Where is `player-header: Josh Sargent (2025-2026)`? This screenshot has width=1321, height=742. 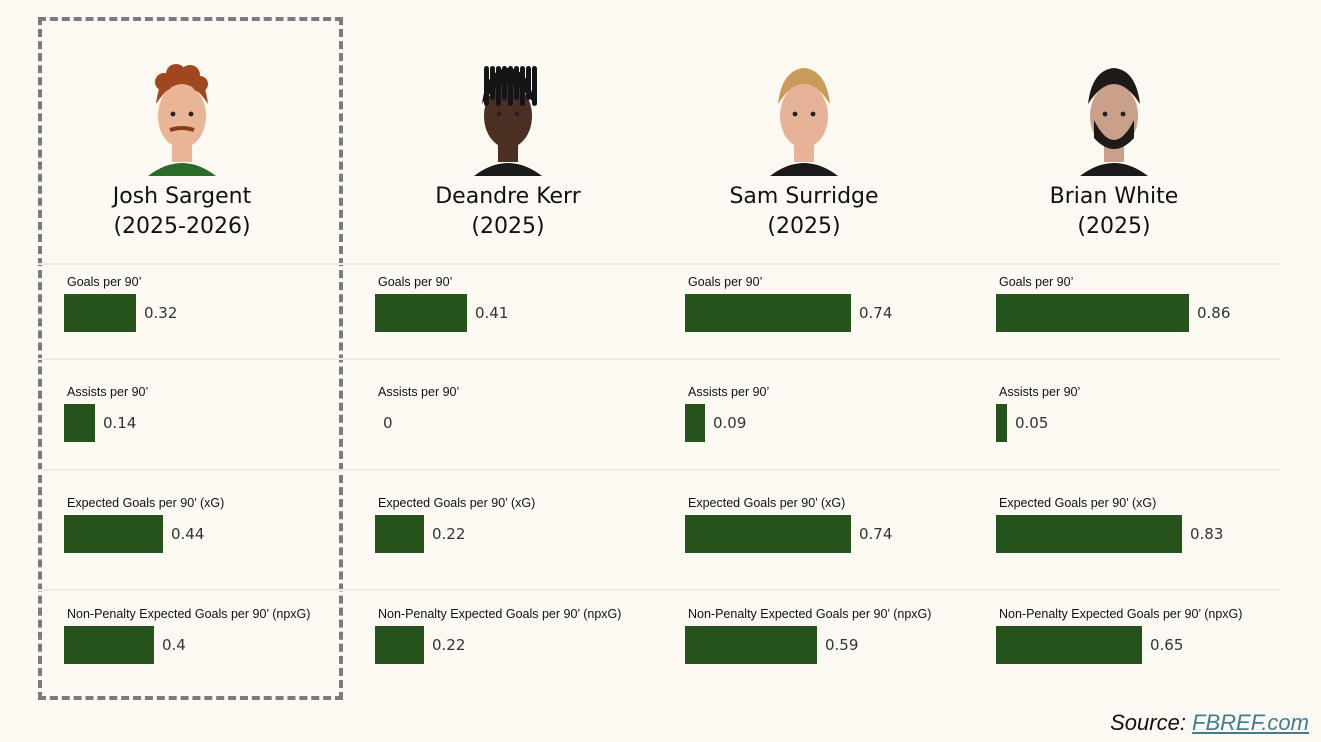
player-header: Josh Sargent (2025-2026) is located at coordinates (182, 151).